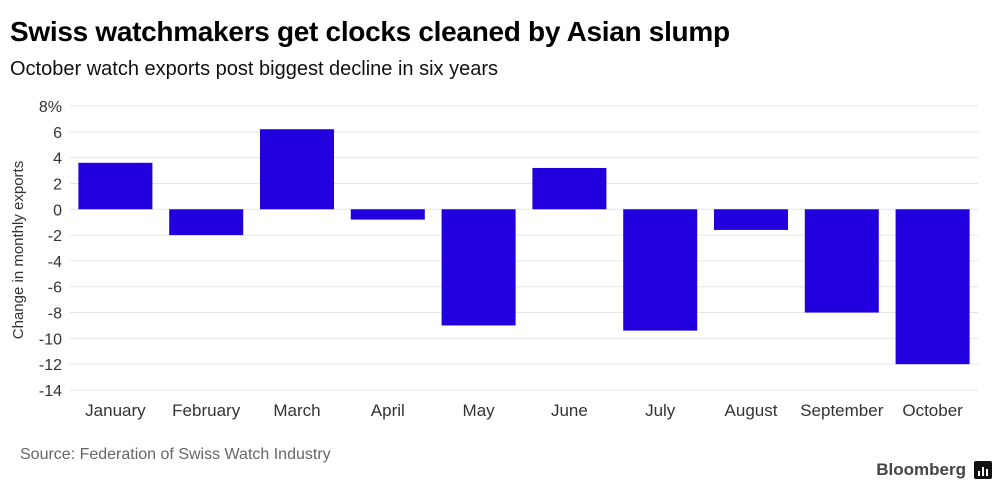 The image size is (1000, 500). What do you see at coordinates (660, 270) in the screenshot?
I see `bar-july` at bounding box center [660, 270].